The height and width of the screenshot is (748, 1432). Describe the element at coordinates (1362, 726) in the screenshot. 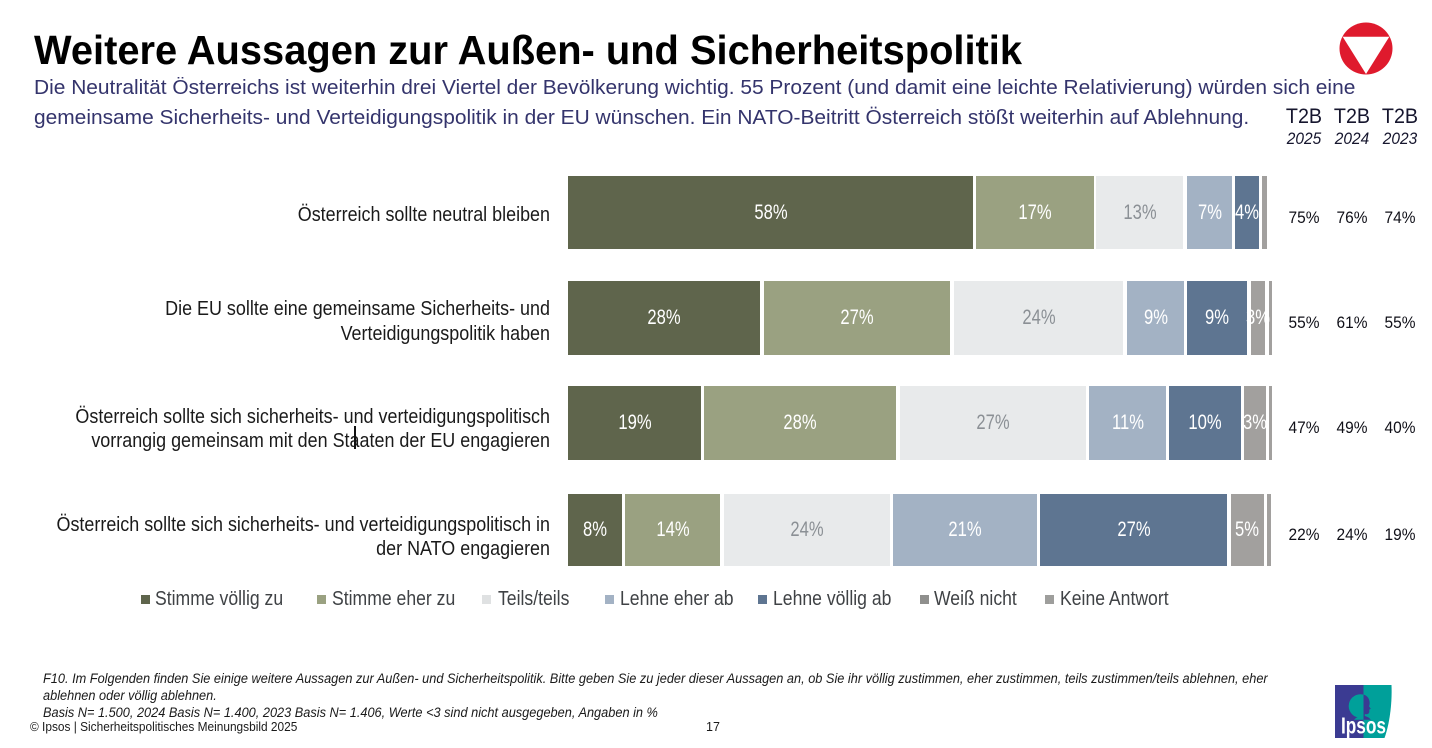

I see `svg-text: Ipsos` at that location.